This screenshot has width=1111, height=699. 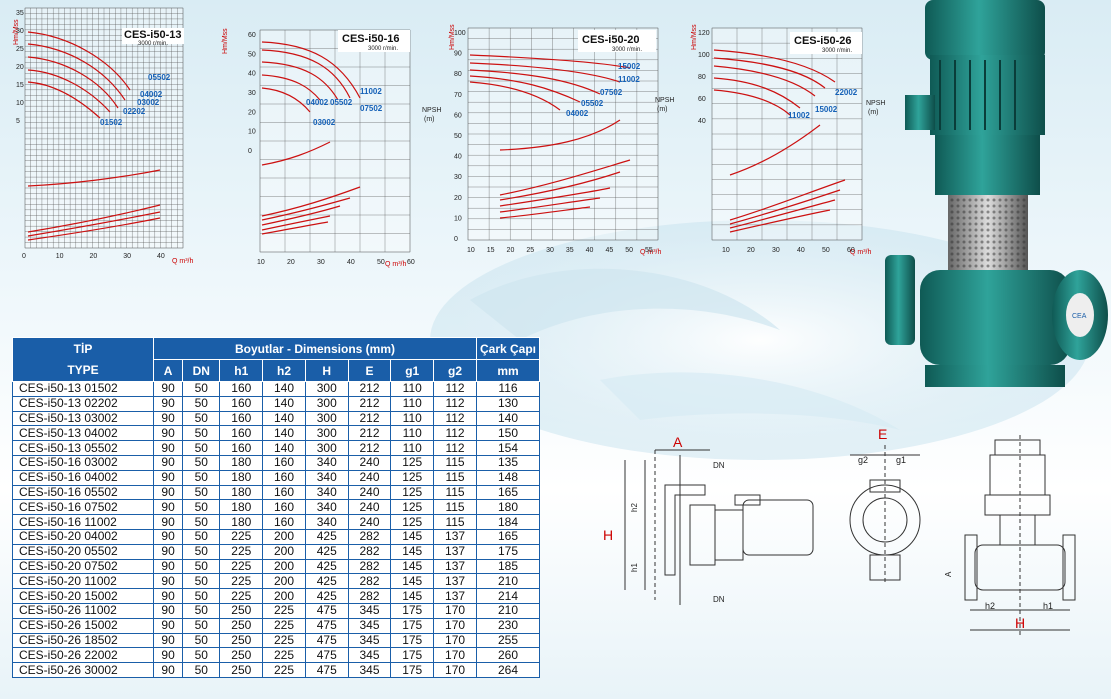 What do you see at coordinates (134, 111) in the screenshot?
I see `chart-1-model-02202: 02202` at bounding box center [134, 111].